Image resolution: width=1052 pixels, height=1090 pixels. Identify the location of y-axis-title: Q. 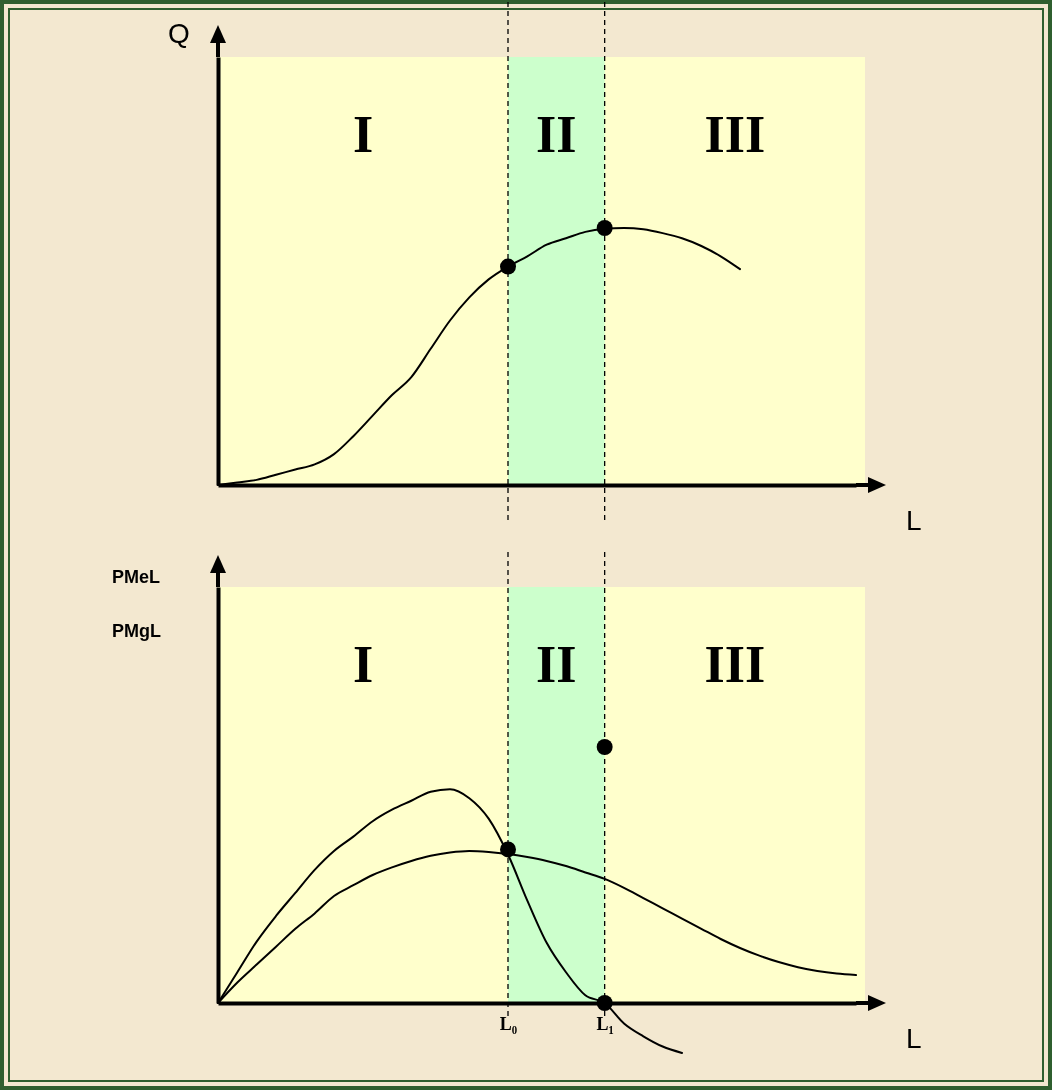
(179, 33).